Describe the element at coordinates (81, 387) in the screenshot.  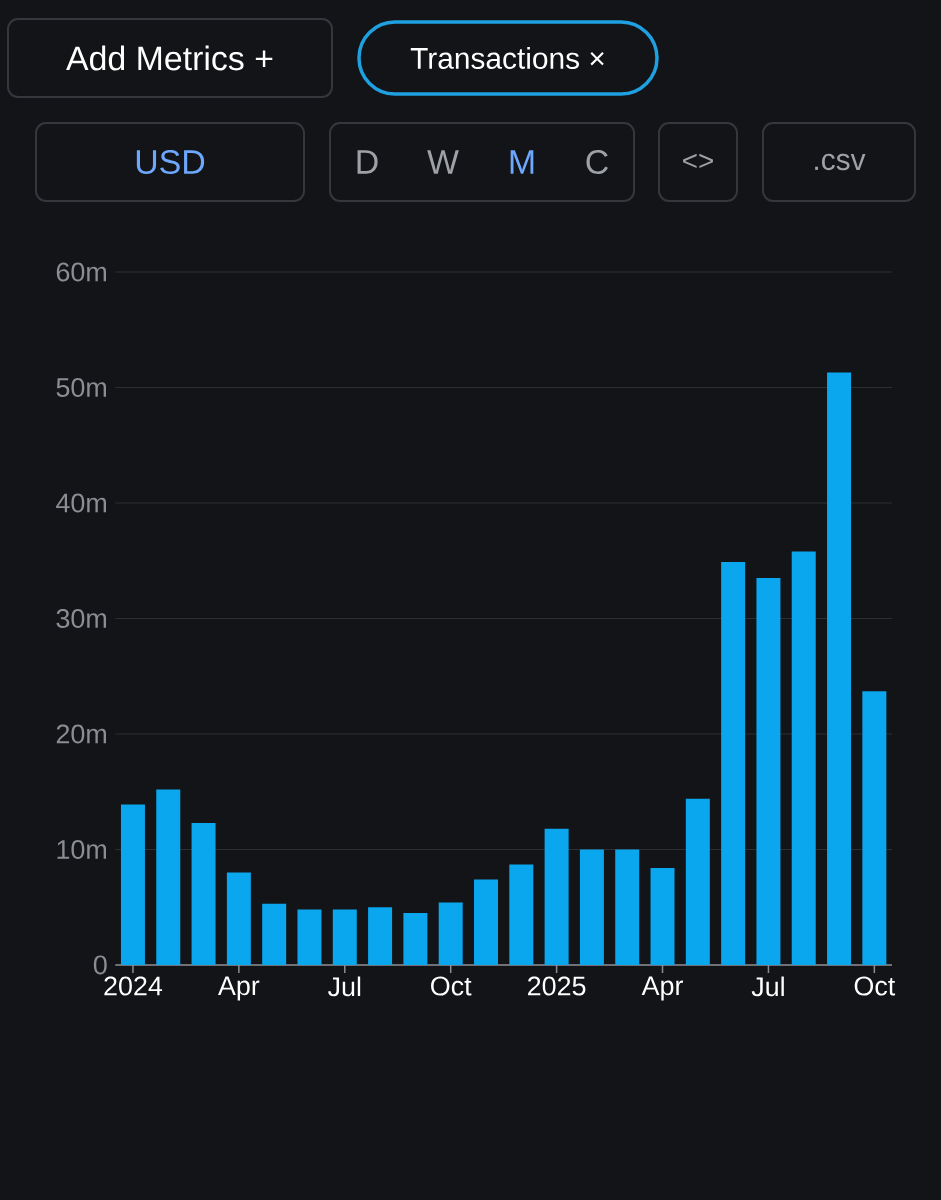
I see `y-tick-label: 50m` at that location.